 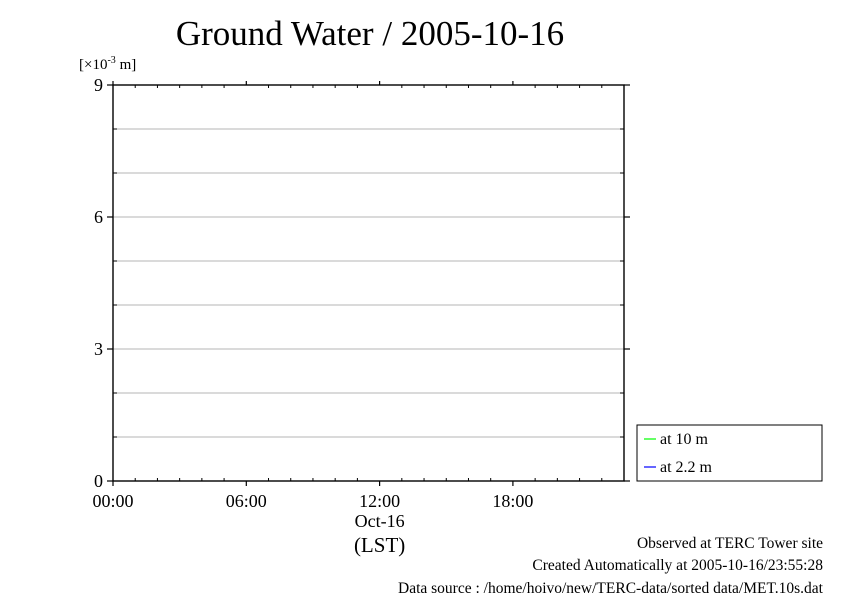 I want to click on legend-label-at-2-2m: at 2.2 m, so click(x=686, y=467).